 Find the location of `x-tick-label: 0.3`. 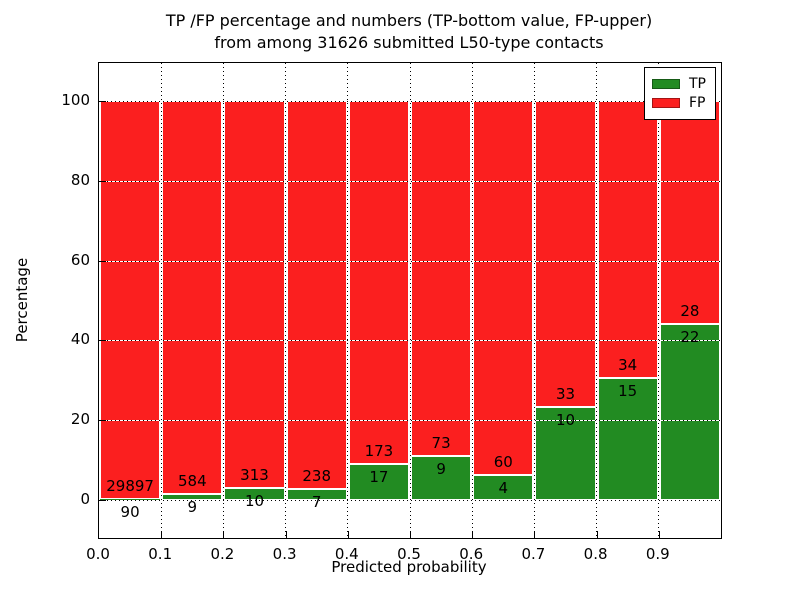

x-tick-label: 0.3 is located at coordinates (284, 554).